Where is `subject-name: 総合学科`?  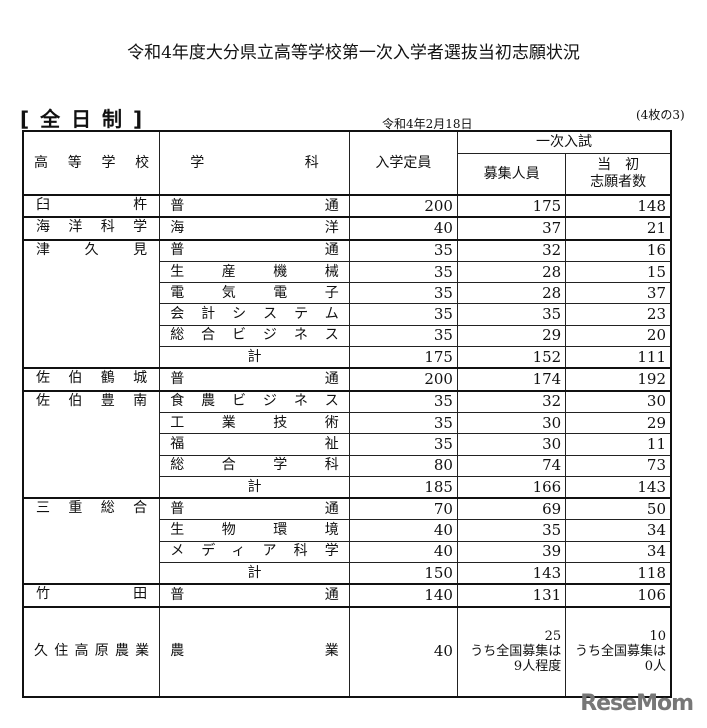
subject-name: 総合学科 is located at coordinates (254, 465).